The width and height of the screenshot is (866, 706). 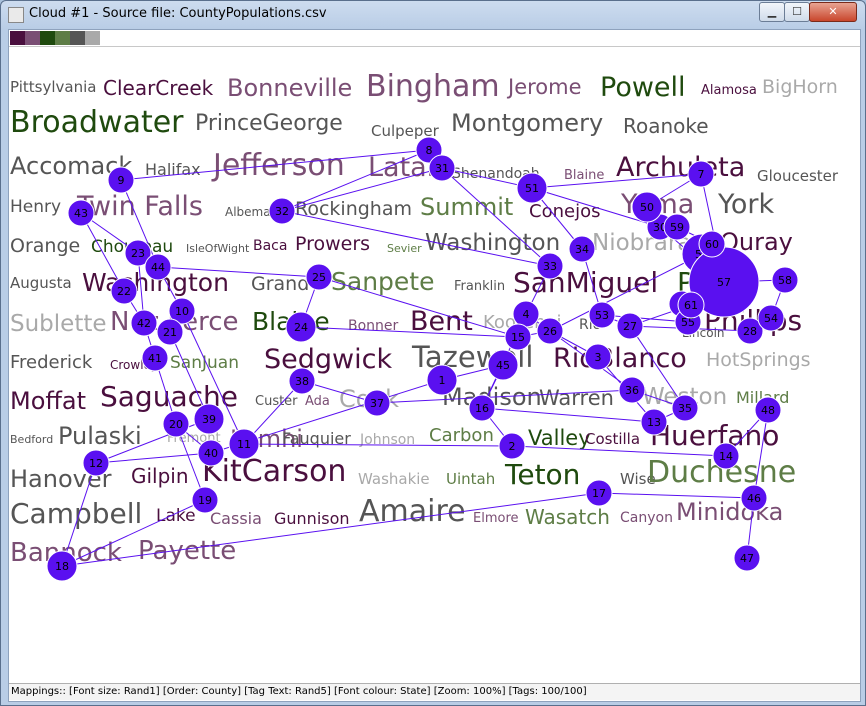 What do you see at coordinates (798, 176) in the screenshot?
I see `cloud-tag: Gloucester` at bounding box center [798, 176].